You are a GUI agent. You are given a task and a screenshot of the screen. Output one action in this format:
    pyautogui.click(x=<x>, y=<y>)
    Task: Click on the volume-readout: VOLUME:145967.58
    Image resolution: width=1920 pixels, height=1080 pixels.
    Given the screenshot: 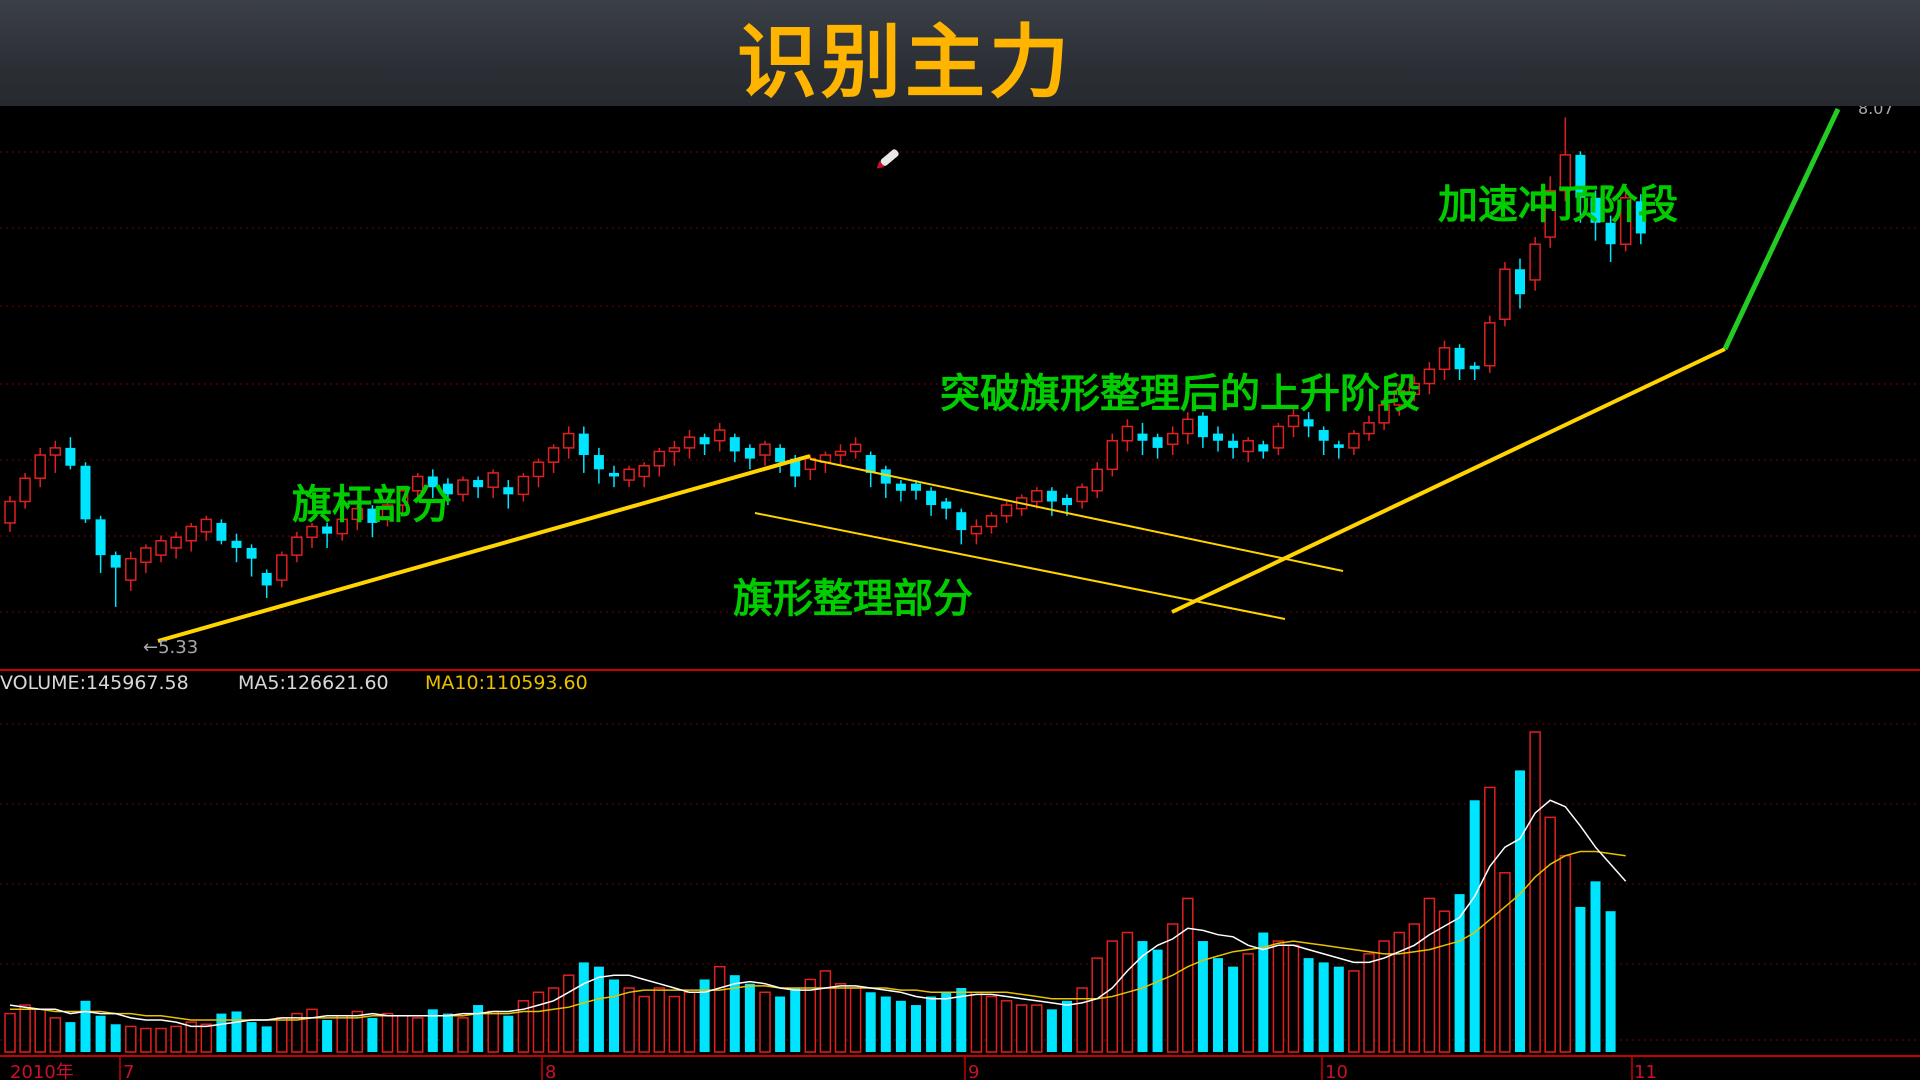 What is the action you would take?
    pyautogui.click(x=94, y=683)
    